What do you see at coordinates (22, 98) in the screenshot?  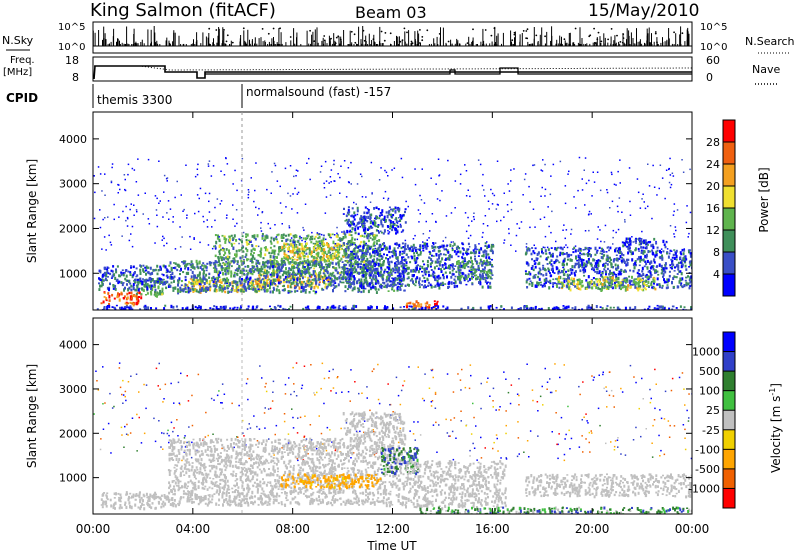 I see `cpid-label: CPID` at bounding box center [22, 98].